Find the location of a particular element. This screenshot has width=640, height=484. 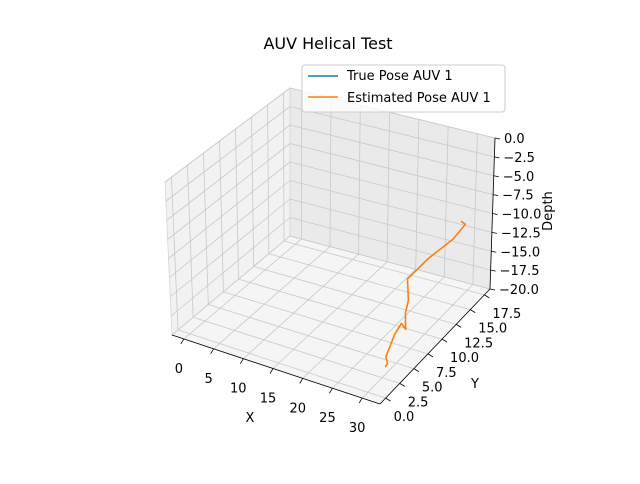

y-tick-label: 15.0 is located at coordinates (492, 329).